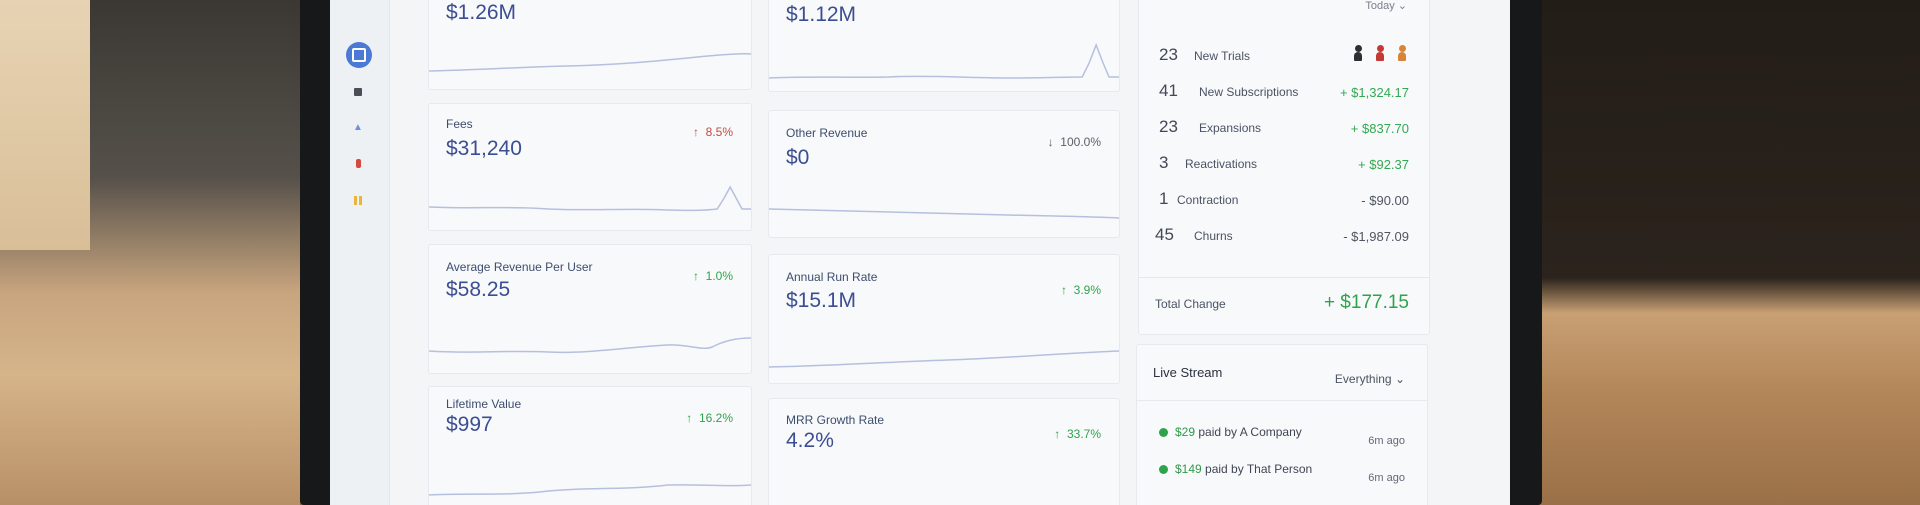 The width and height of the screenshot is (1920, 505). What do you see at coordinates (1244, 469) in the screenshot?
I see `live-event: $149 paid by That Person` at bounding box center [1244, 469].